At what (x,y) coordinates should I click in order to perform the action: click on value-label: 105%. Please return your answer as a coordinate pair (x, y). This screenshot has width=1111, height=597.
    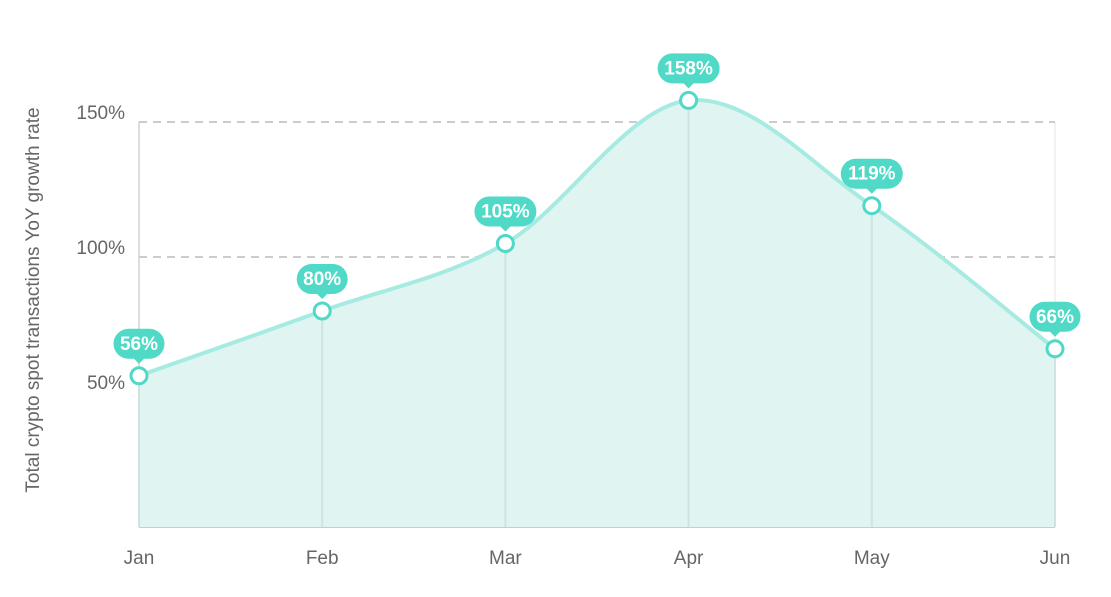
    Looking at the image, I should click on (505, 212).